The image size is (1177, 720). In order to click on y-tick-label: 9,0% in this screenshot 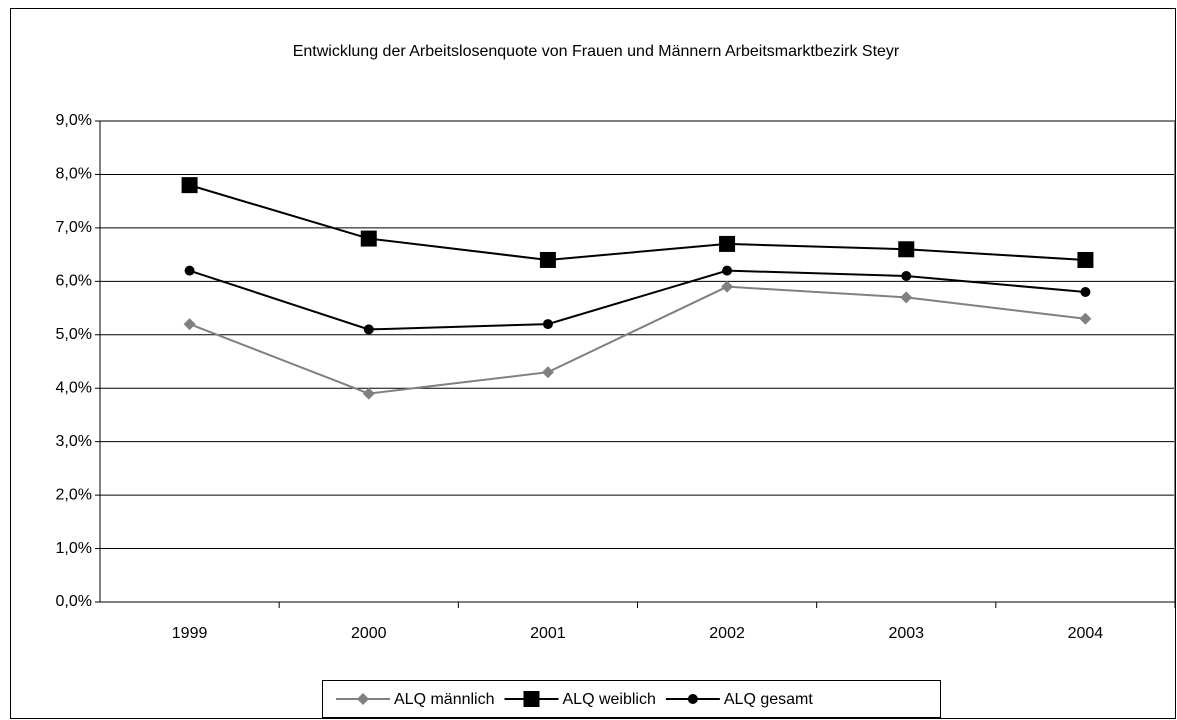, I will do `click(74, 120)`.